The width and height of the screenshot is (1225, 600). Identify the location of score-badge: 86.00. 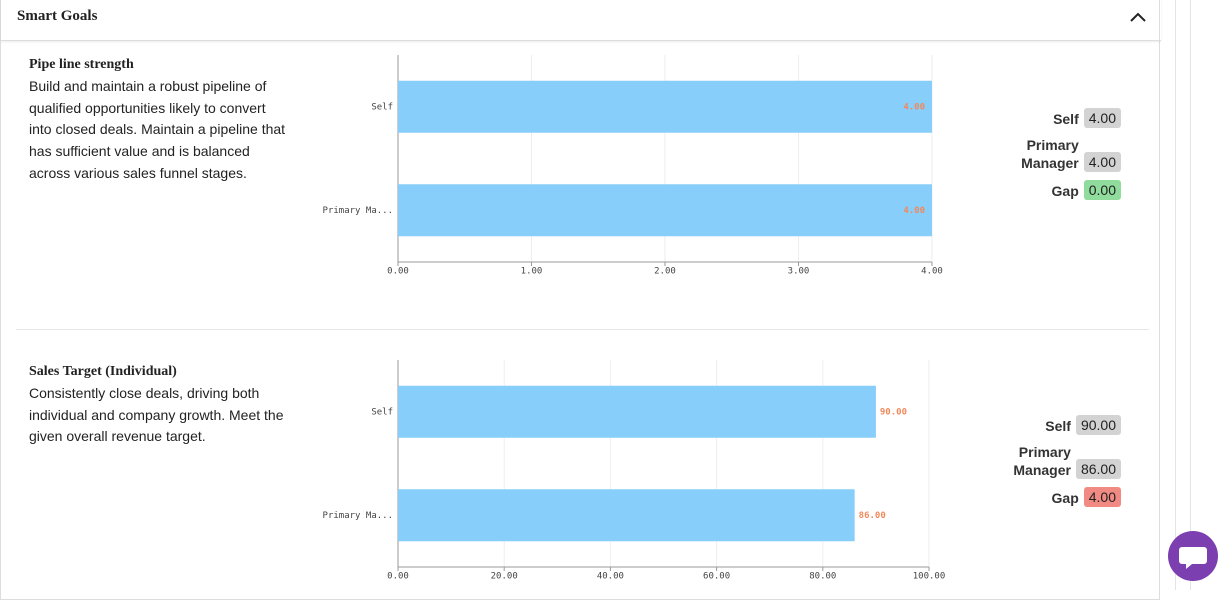
(1098, 469).